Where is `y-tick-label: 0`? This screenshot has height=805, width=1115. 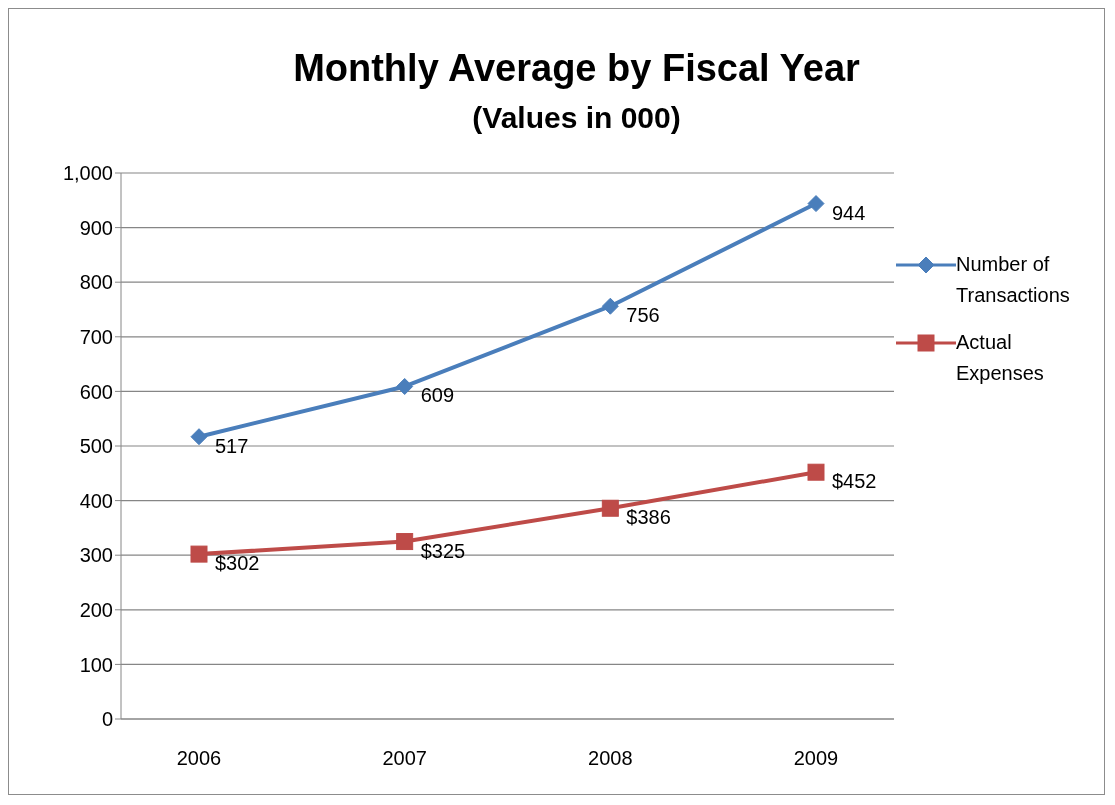 y-tick-label: 0 is located at coordinates (107, 719).